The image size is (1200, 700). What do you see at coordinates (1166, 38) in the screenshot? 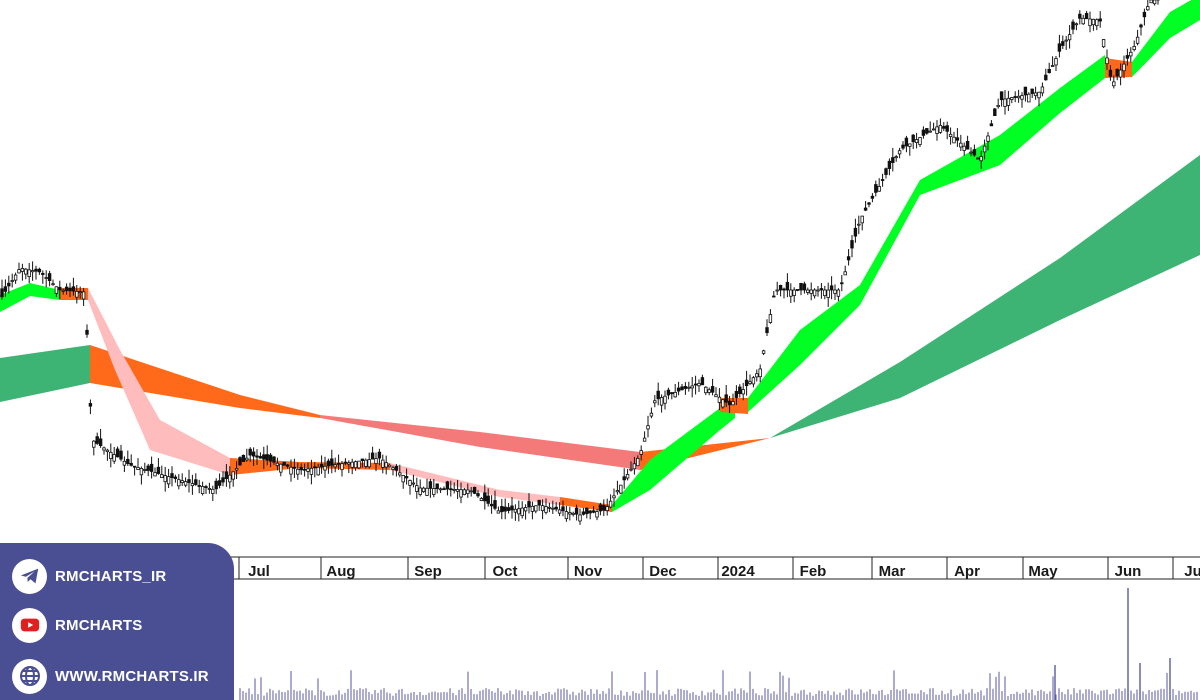
I see `short-band-up` at bounding box center [1166, 38].